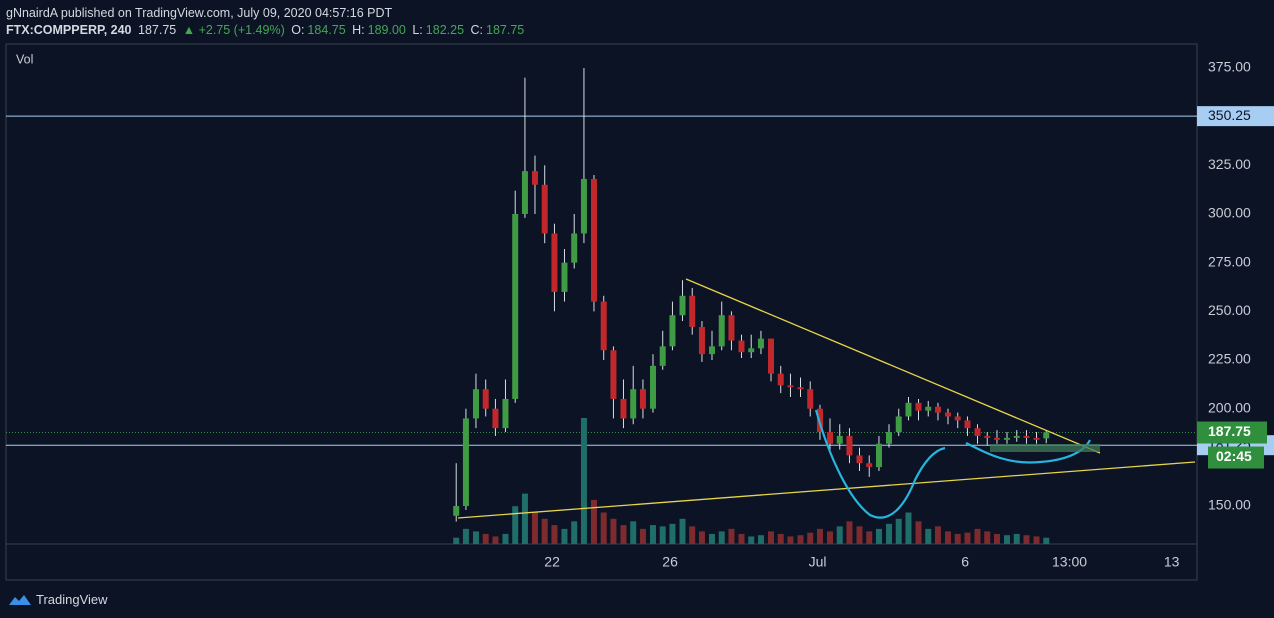  I want to click on y-tick-label: 375.00, so click(1229, 67).